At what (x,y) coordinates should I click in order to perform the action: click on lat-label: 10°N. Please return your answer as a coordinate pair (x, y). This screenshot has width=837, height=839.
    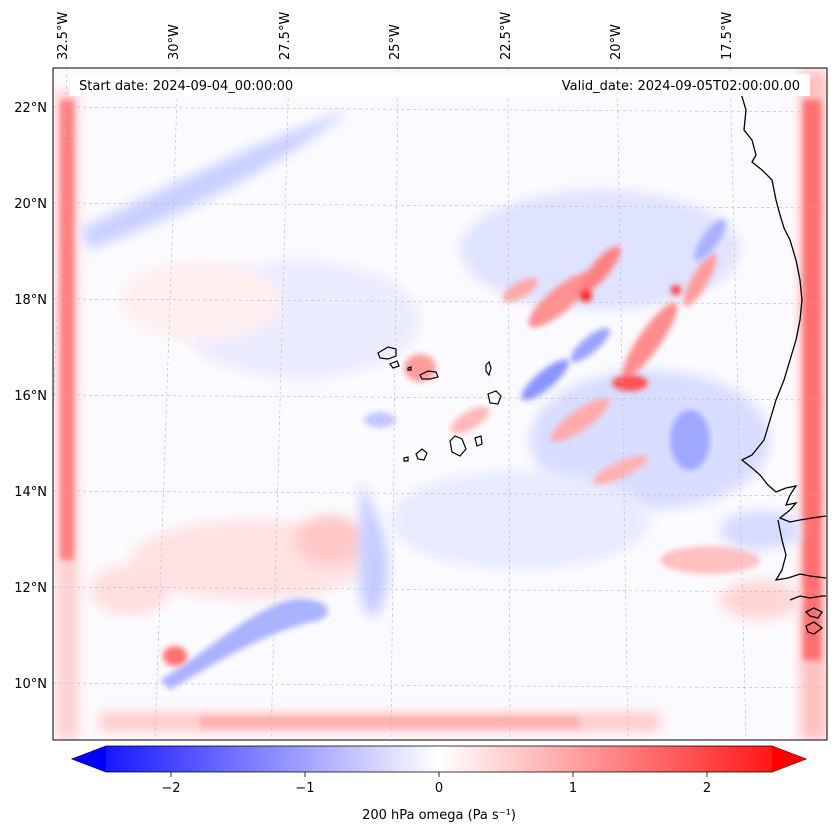
    Looking at the image, I should click on (30, 684).